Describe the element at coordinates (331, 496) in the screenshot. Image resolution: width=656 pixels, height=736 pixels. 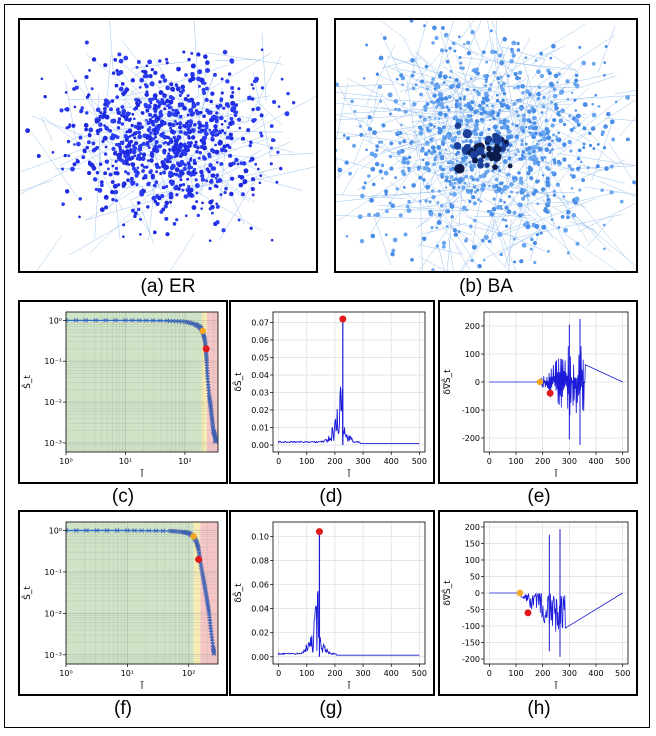
I see `caption-d: (d)` at that location.